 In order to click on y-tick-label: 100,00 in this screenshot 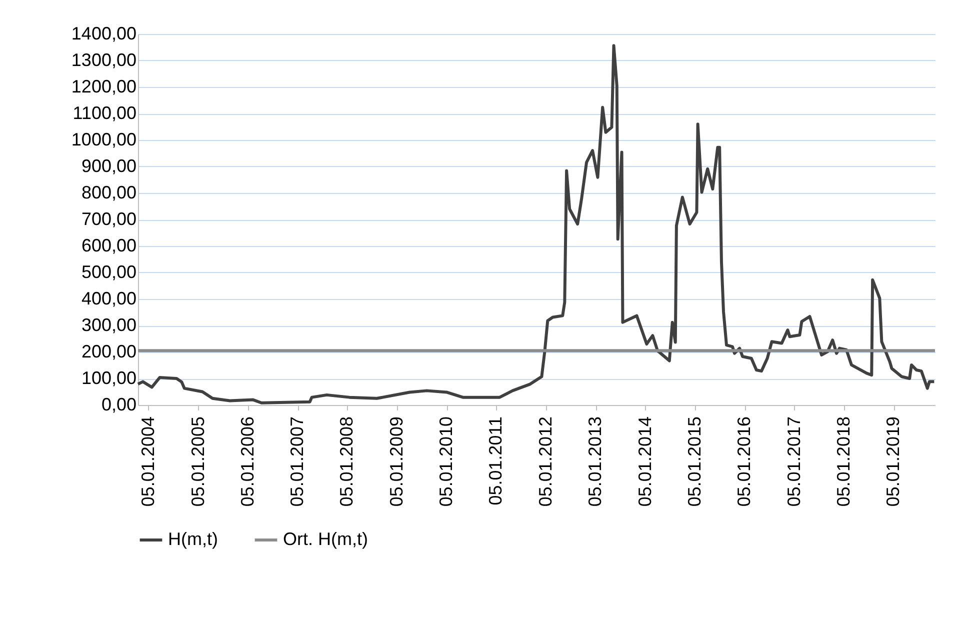, I will do `click(108, 378)`.